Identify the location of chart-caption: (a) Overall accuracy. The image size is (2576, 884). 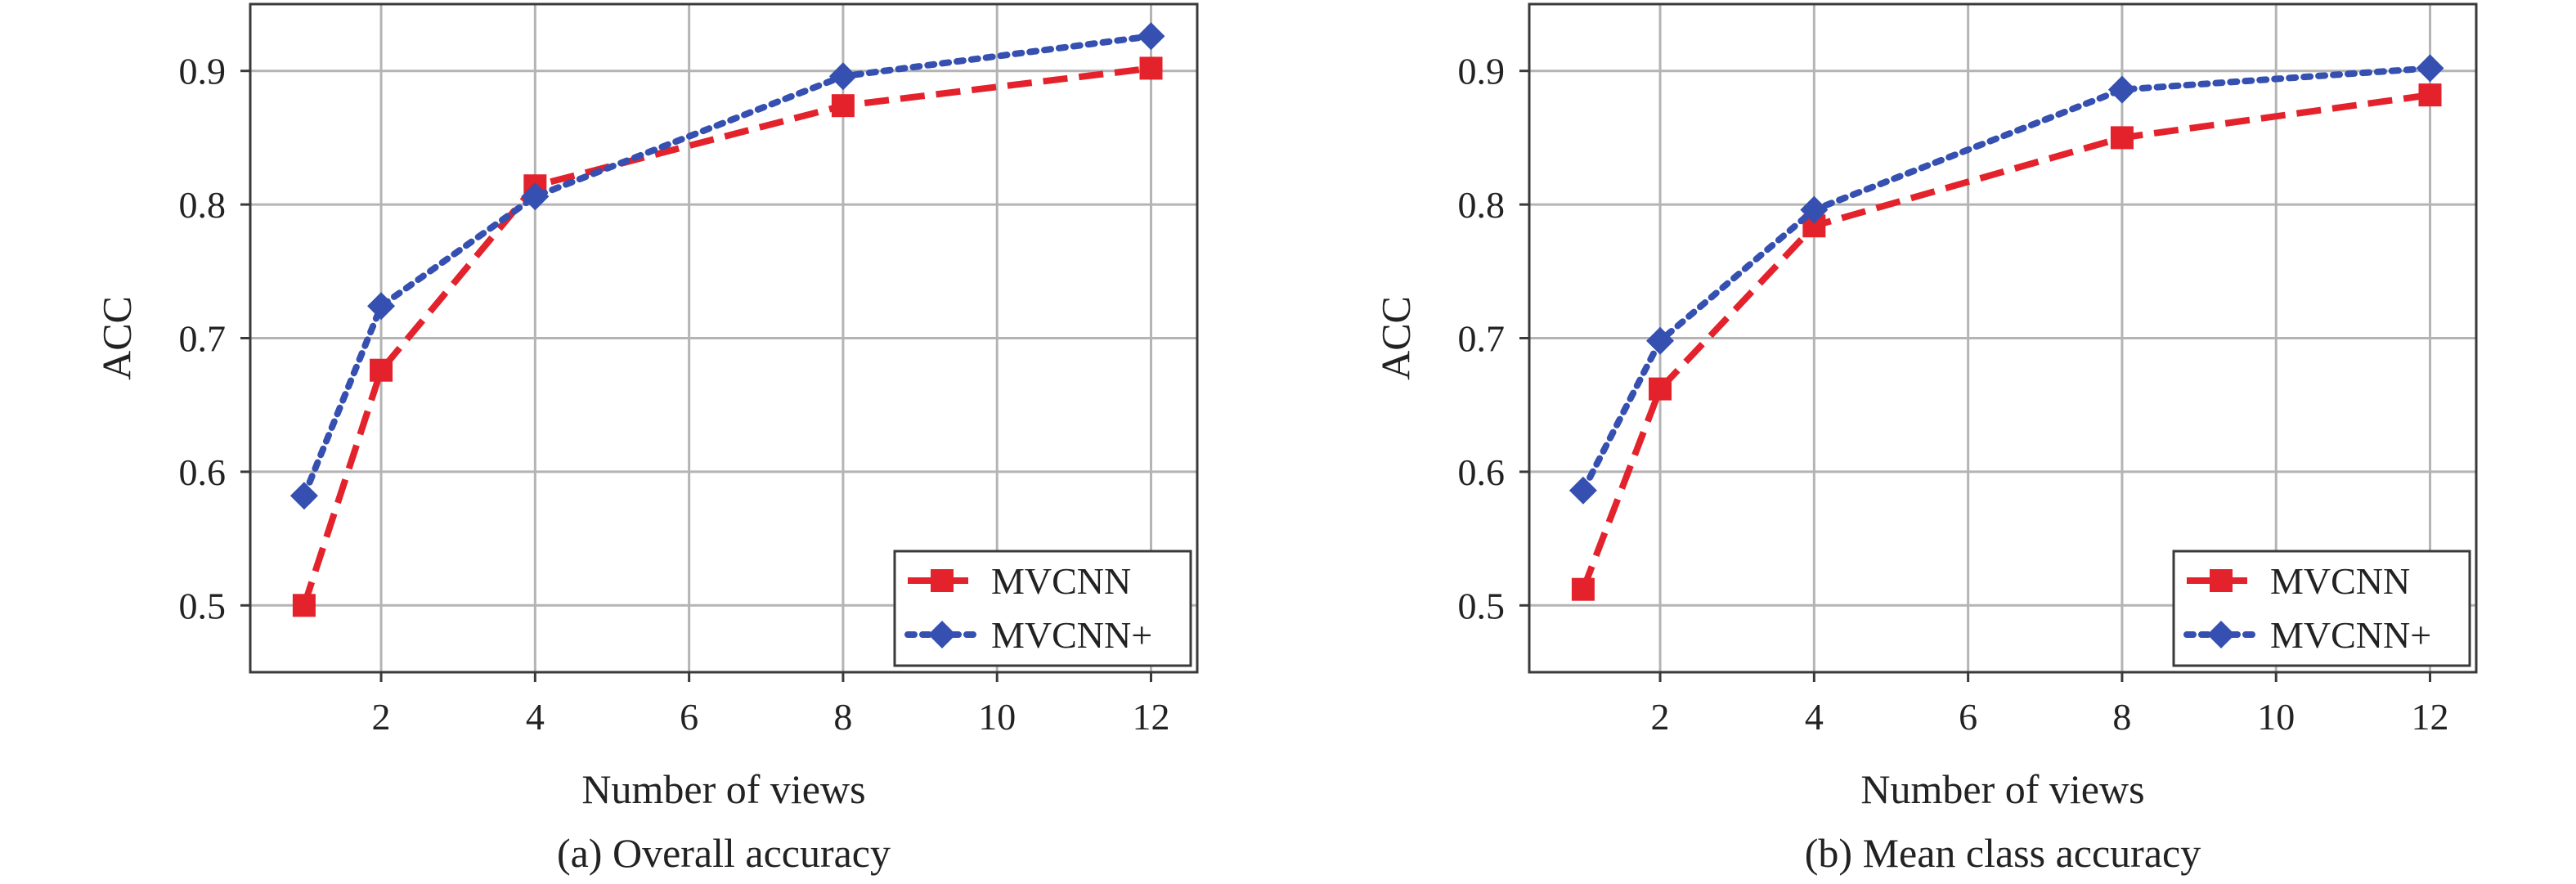
(724, 853).